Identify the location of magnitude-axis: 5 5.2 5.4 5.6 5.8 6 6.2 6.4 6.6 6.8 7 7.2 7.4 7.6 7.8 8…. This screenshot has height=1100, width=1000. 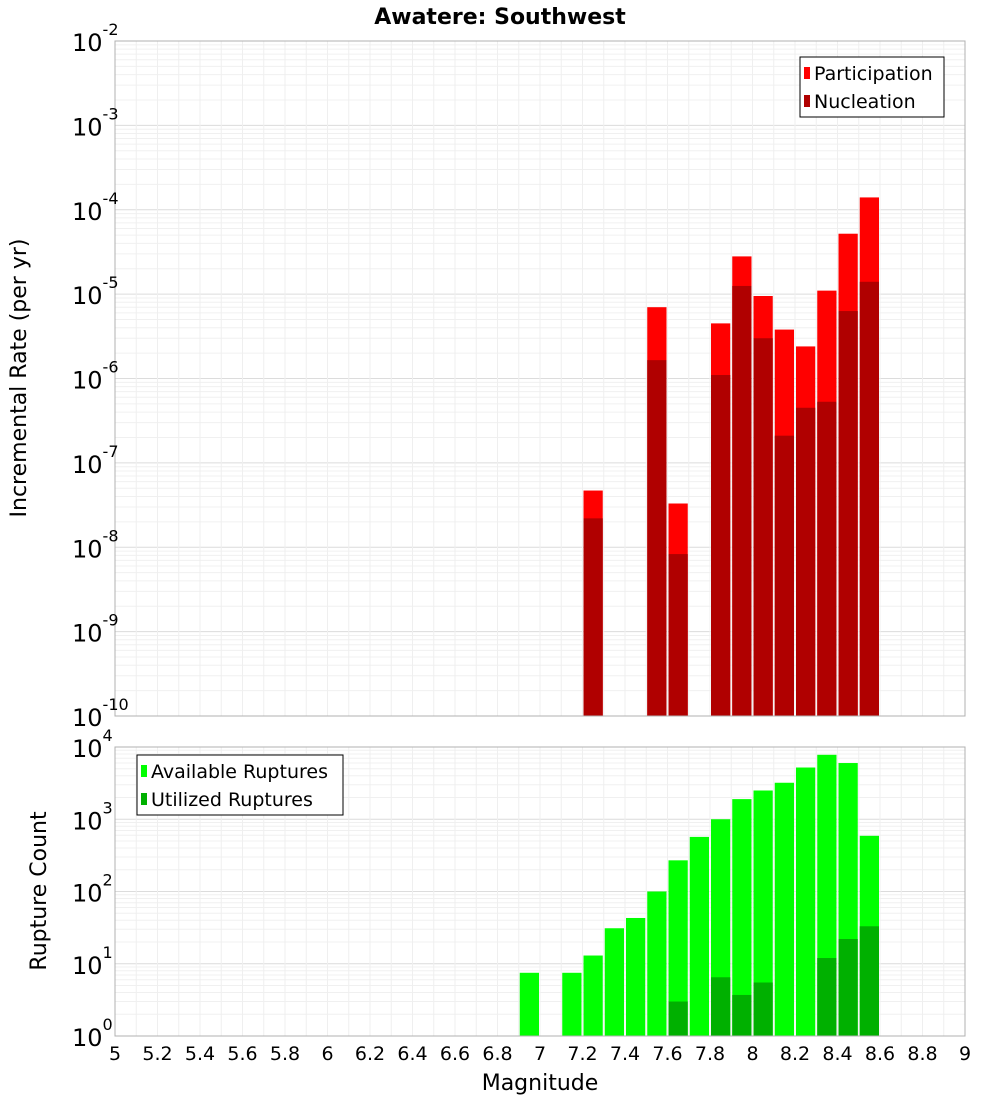
(540, 1054).